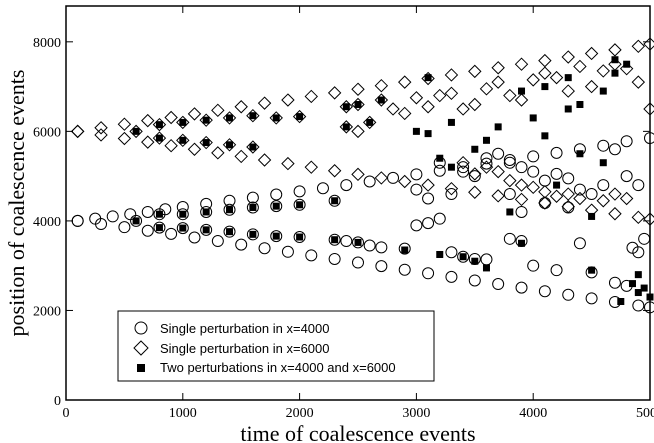  Describe the element at coordinates (183, 413) in the screenshot. I see `x-tick-label: 1000` at that location.